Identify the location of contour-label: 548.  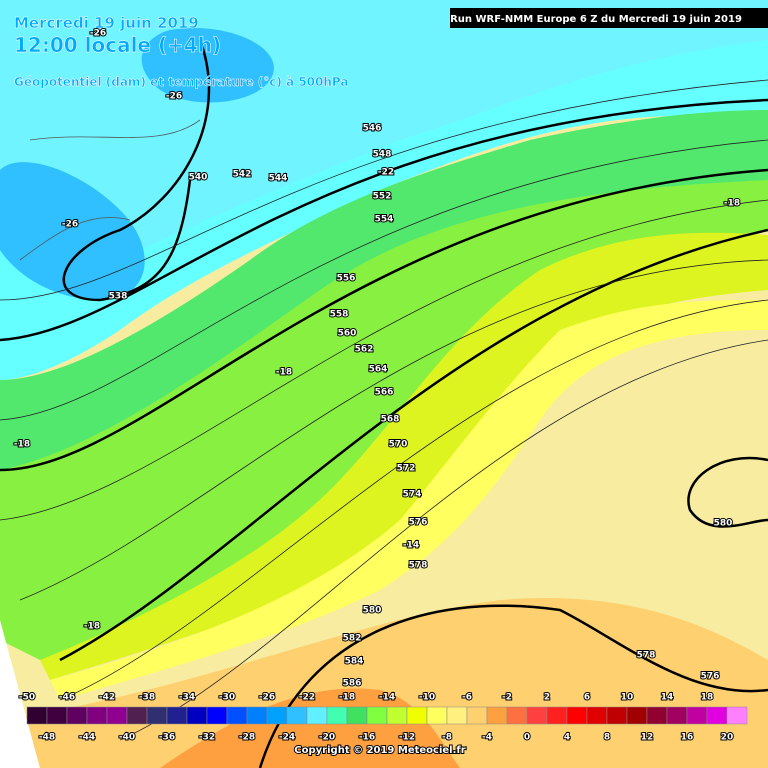
(382, 155).